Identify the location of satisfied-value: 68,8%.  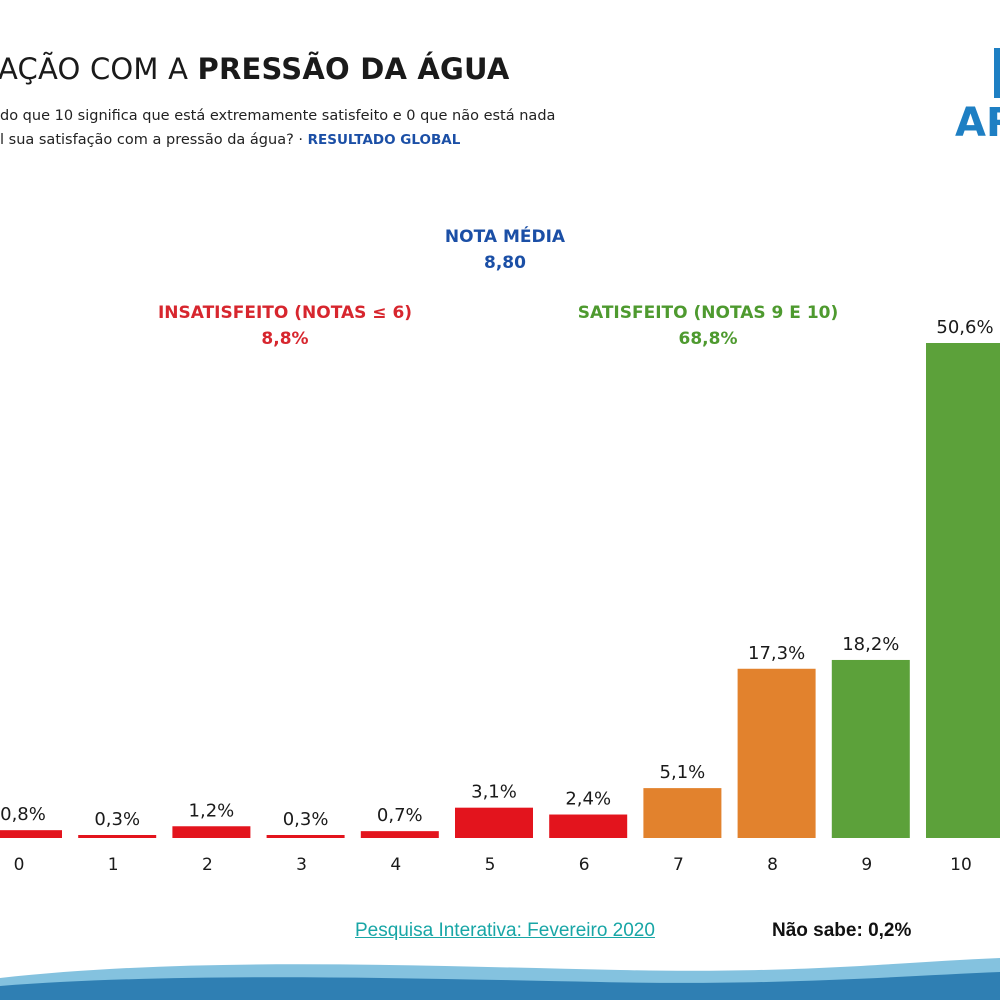
(708, 339).